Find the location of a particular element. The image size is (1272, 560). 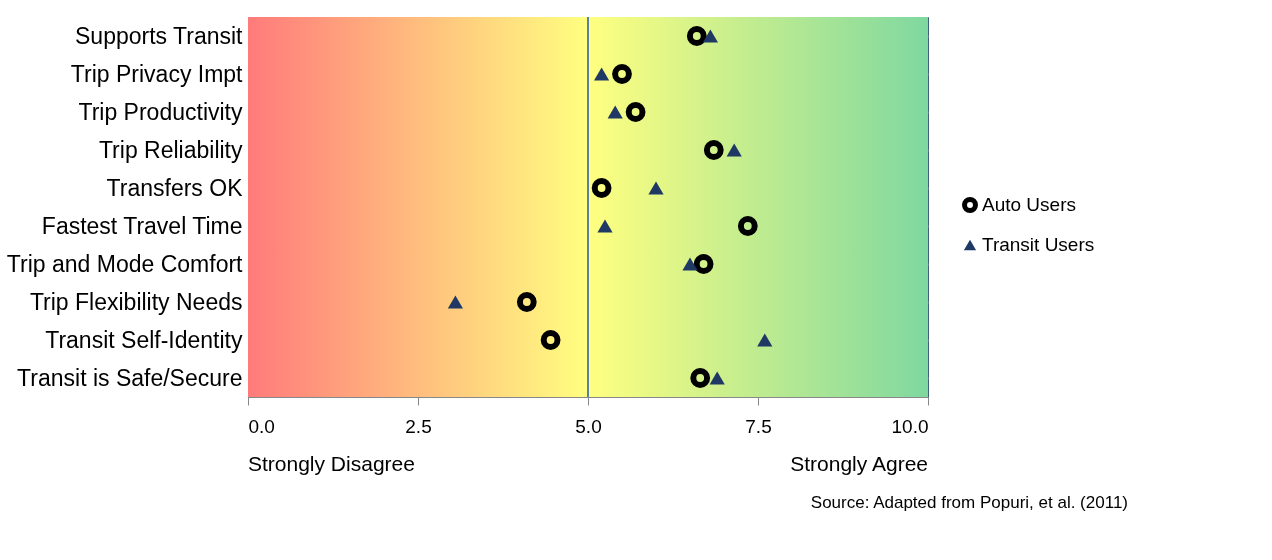

x-tick-label: 7.5 is located at coordinates (758, 426).